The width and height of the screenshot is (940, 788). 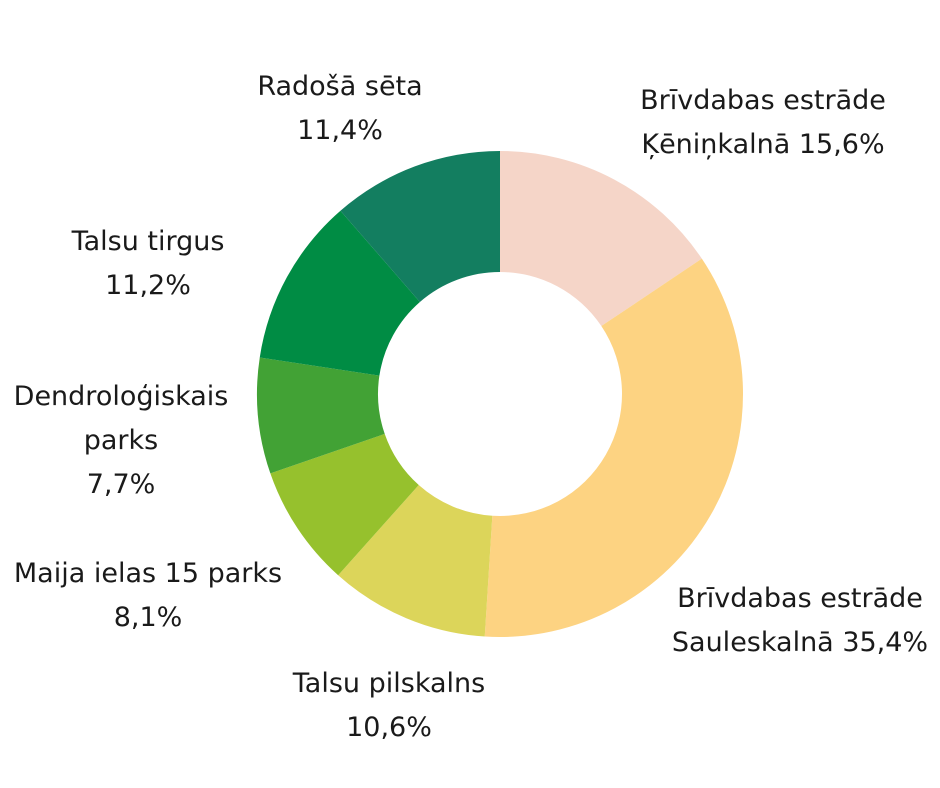 What do you see at coordinates (762, 144) in the screenshot?
I see `slice-label-line: Ķēniņkalnā 15,6%` at bounding box center [762, 144].